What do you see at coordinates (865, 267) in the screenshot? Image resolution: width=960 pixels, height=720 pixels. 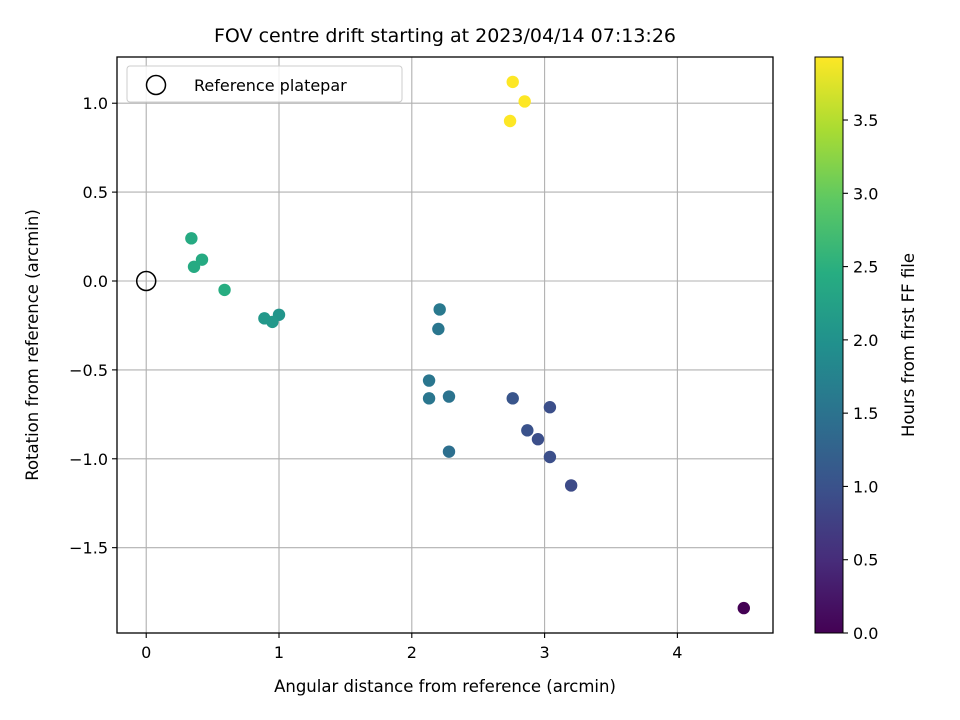 I see `colorbar-tick-label: 2.5` at bounding box center [865, 267].